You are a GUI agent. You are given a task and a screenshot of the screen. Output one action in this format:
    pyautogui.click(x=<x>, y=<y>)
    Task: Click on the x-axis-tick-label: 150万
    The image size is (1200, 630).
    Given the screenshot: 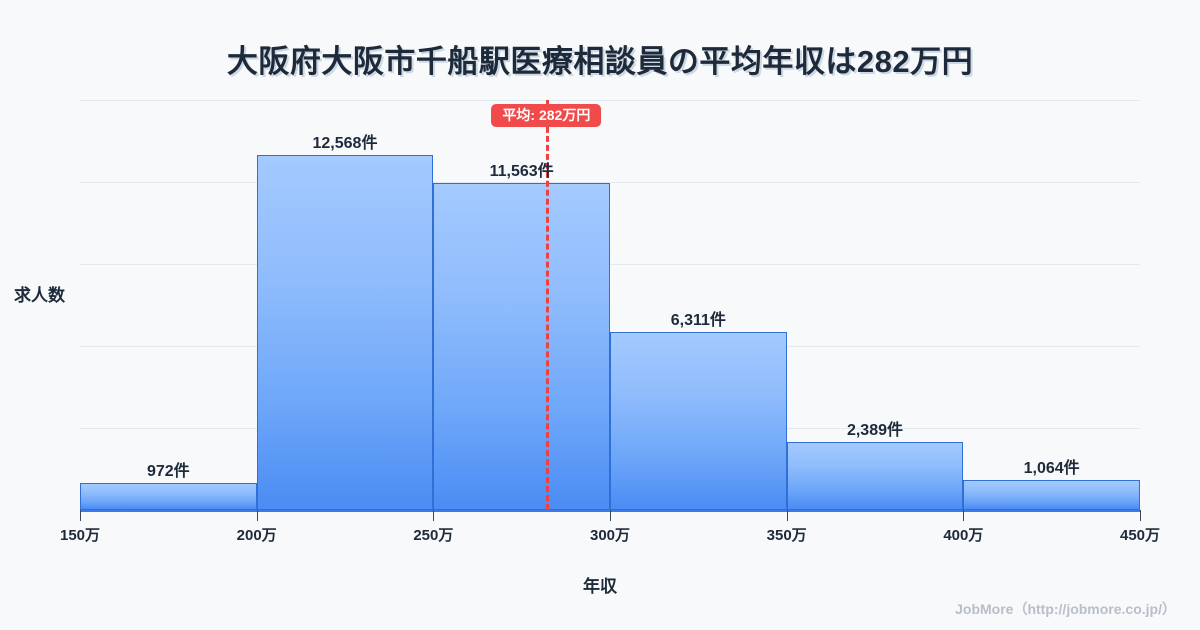 What is the action you would take?
    pyautogui.click(x=80, y=535)
    